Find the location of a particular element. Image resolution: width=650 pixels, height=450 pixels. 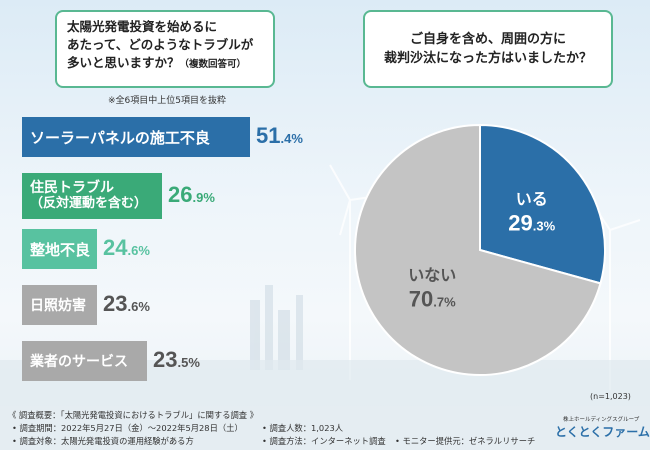

bar-value-label: 51.4% is located at coordinates (279, 135).